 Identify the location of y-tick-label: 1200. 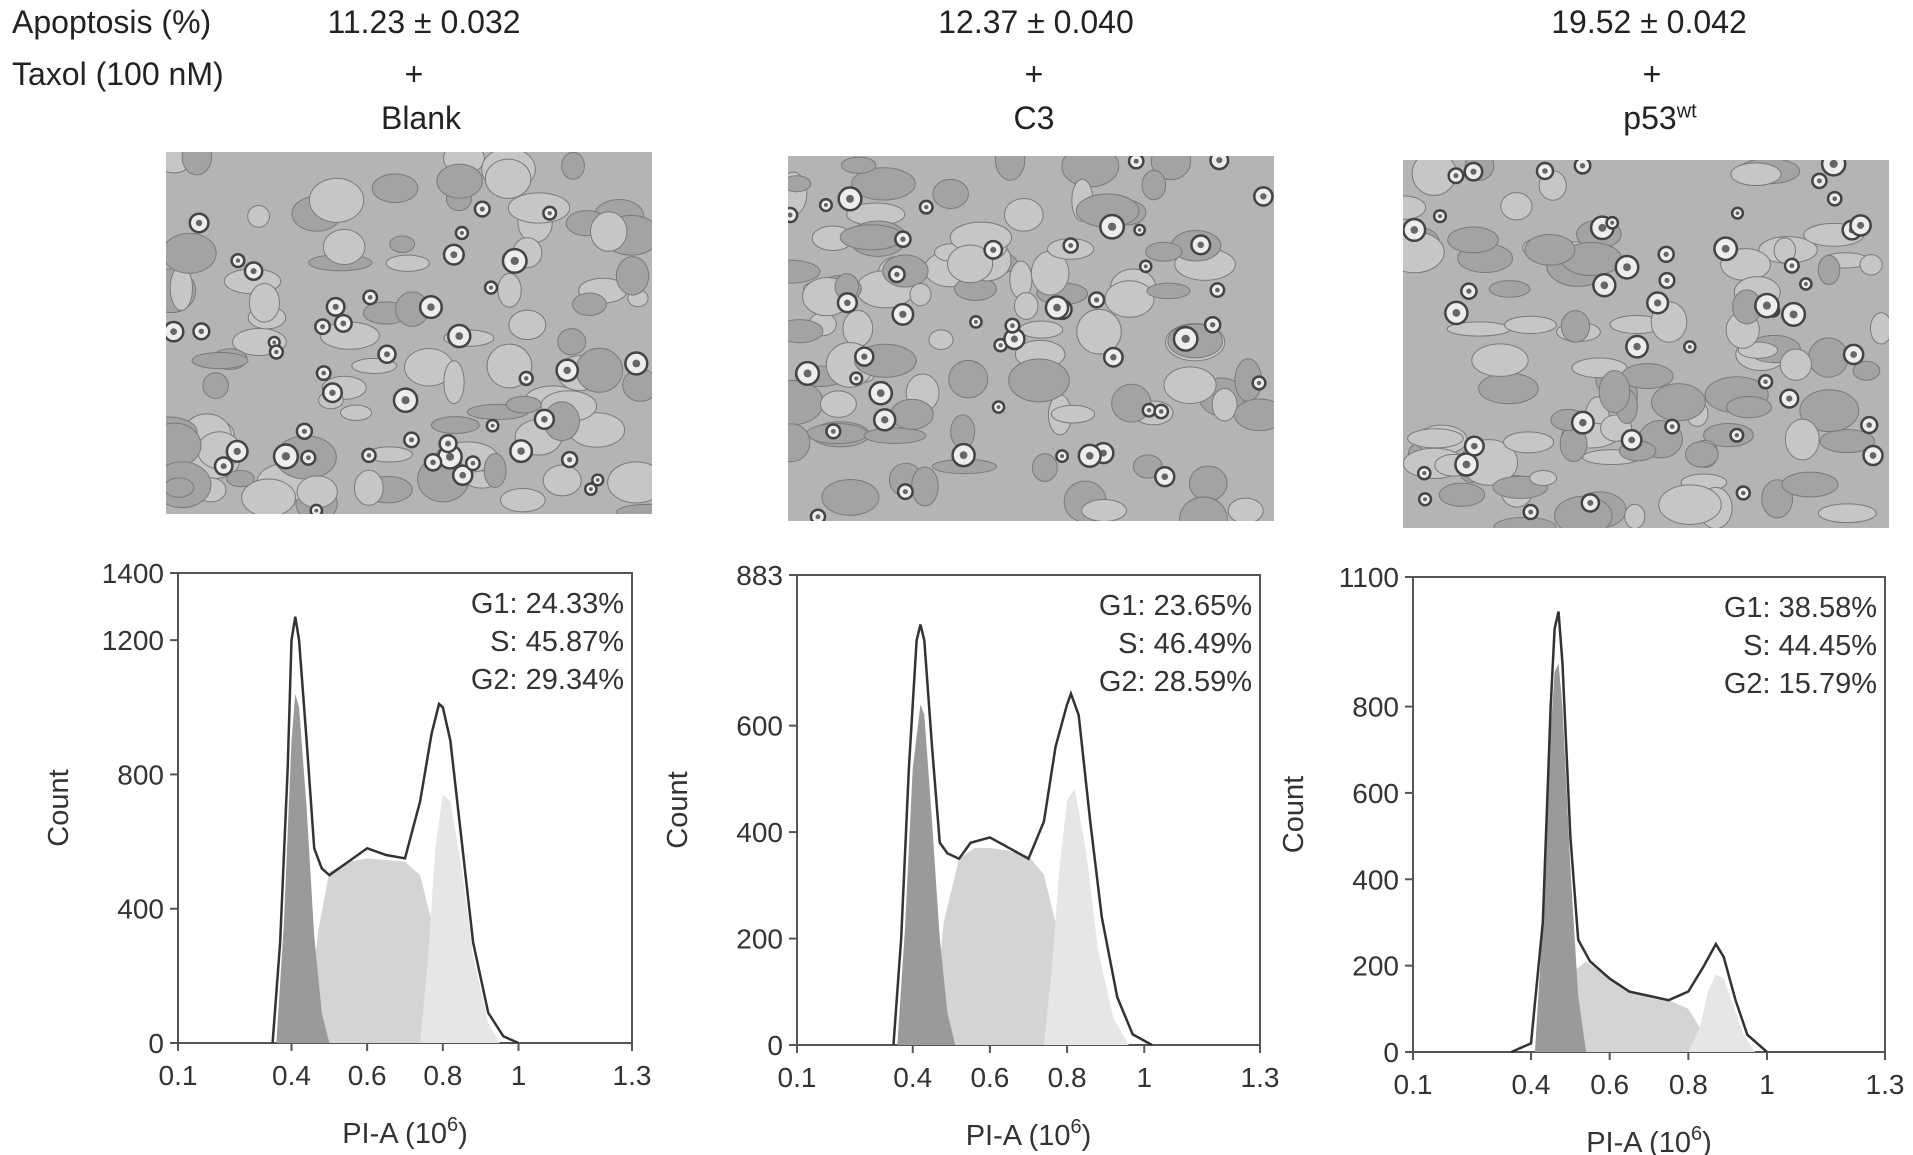
(133, 640).